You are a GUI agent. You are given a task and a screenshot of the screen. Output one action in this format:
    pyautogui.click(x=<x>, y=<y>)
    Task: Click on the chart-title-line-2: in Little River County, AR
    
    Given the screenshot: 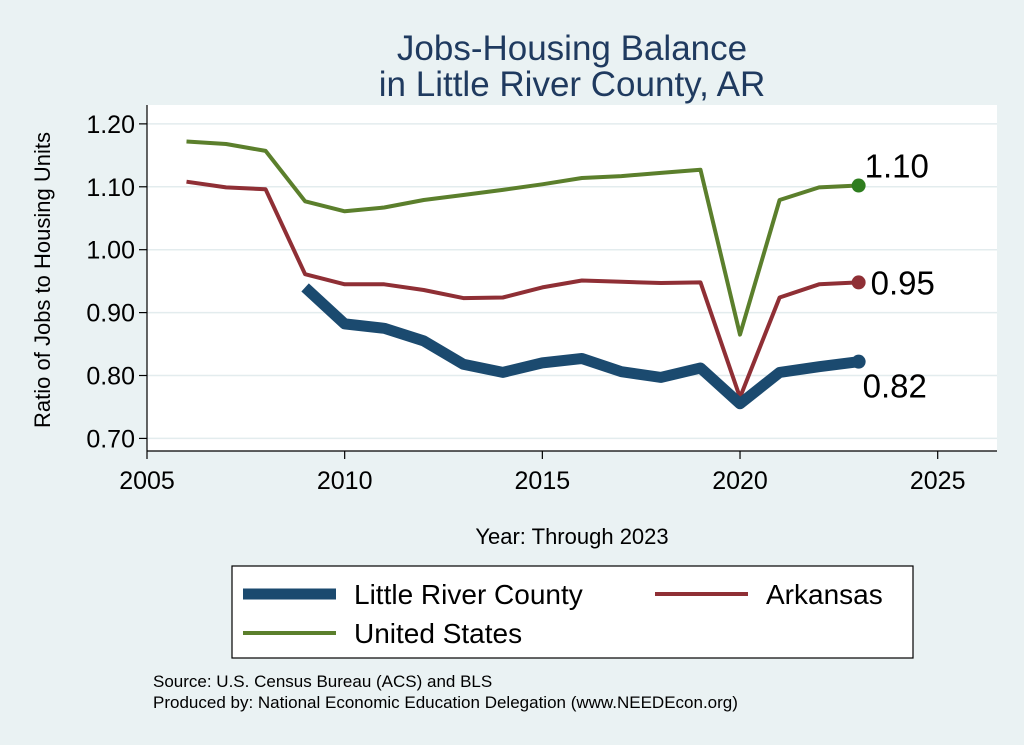 What is the action you would take?
    pyautogui.click(x=572, y=84)
    